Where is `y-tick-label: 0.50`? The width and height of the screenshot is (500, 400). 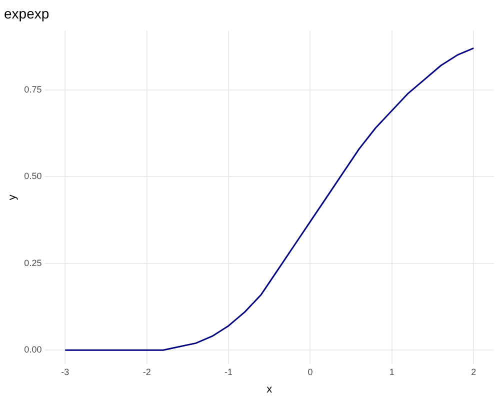 y-tick-label: 0.50 is located at coordinates (33, 176).